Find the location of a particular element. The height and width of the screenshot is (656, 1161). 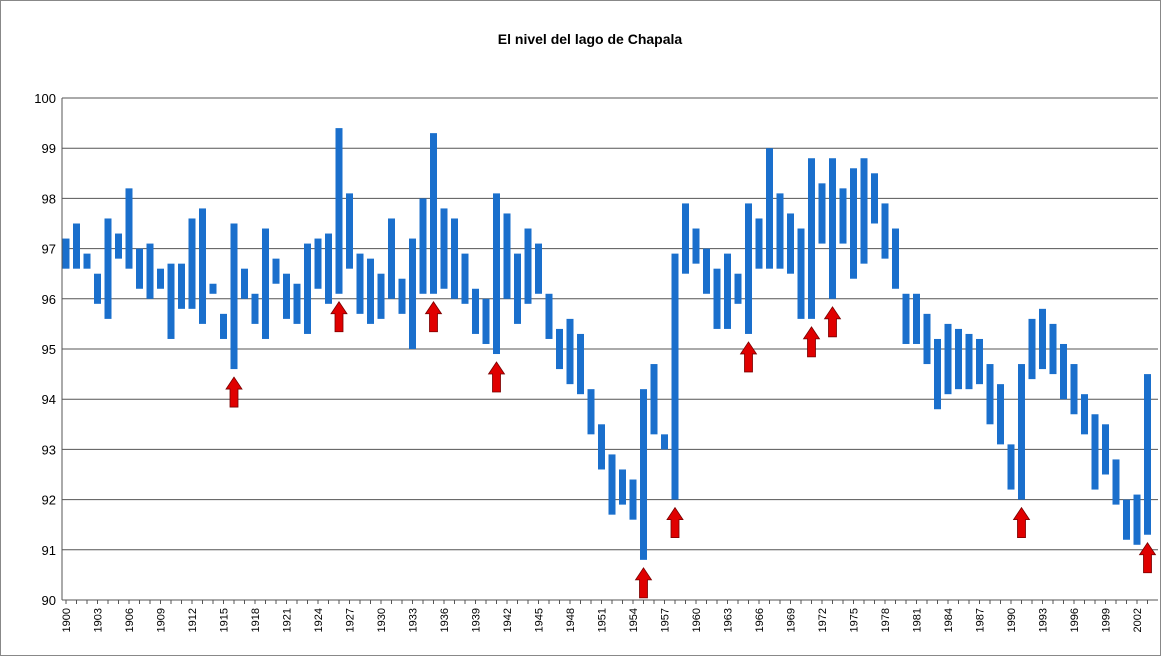

y-tick-label: 99 is located at coordinates (49, 148).